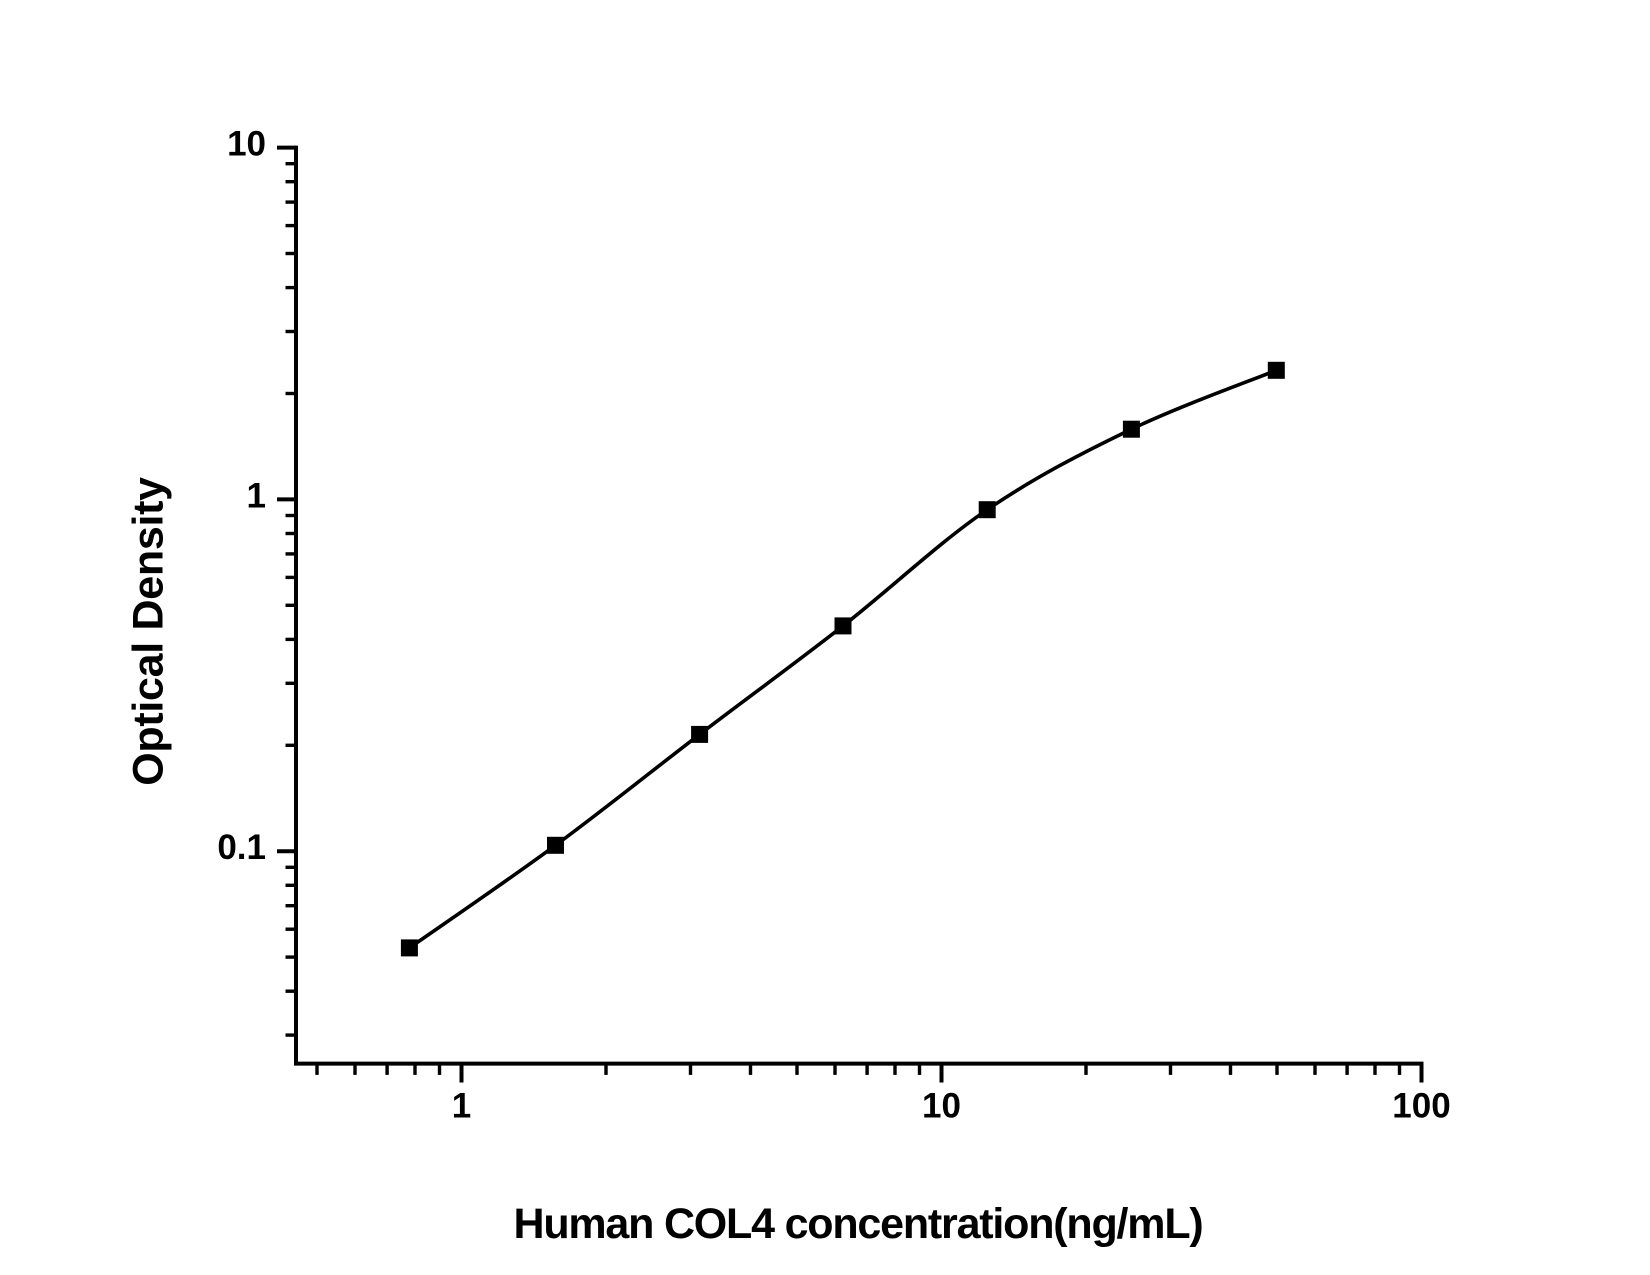 The height and width of the screenshot is (1275, 1650). What do you see at coordinates (241, 847) in the screenshot?
I see `svg-text: 0.1` at bounding box center [241, 847].